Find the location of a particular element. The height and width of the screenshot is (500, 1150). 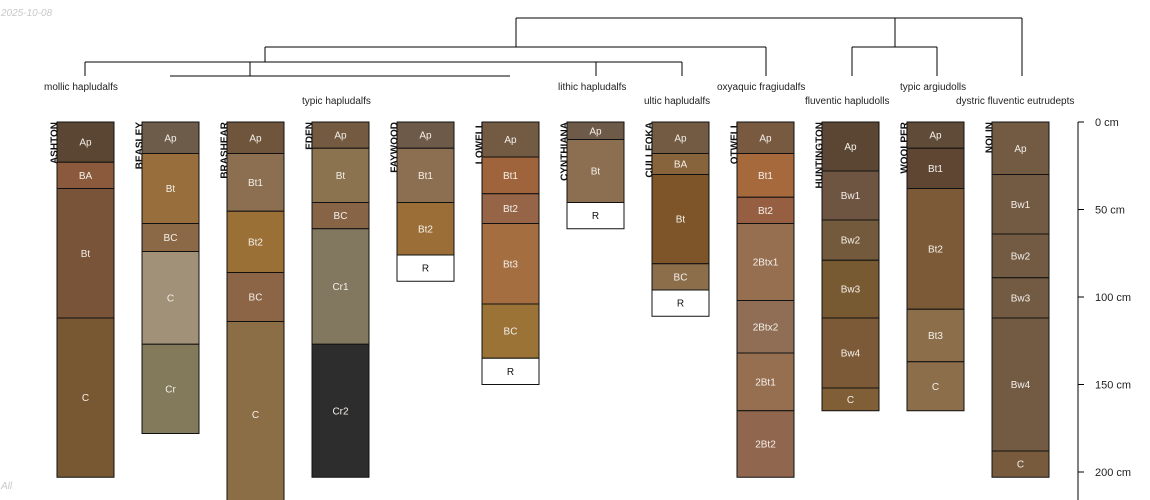

footer-note: All is located at coordinates (7, 486).